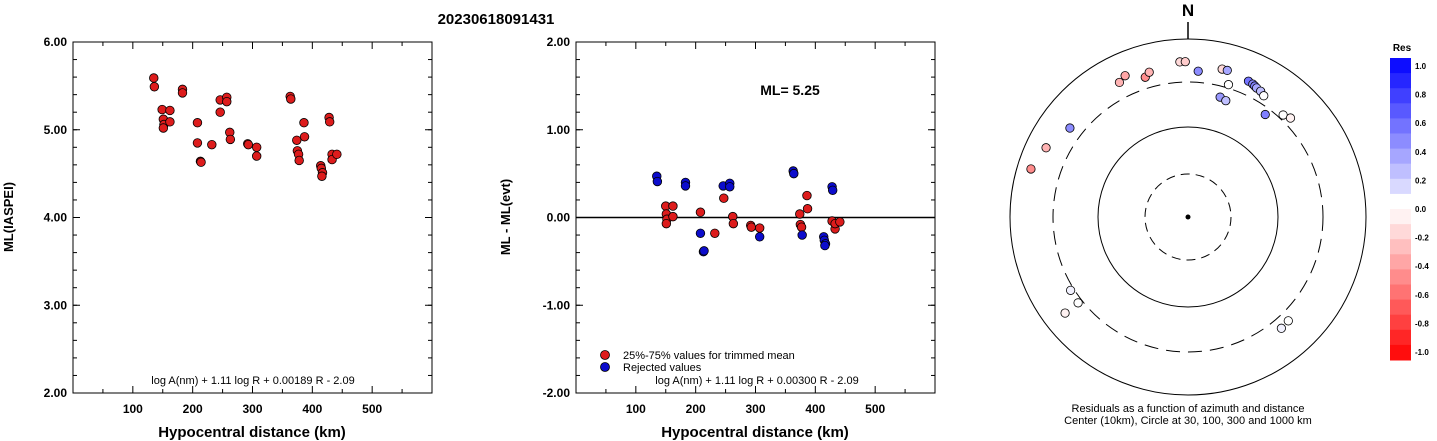  I want to click on legend-marker-rejected, so click(605, 367).